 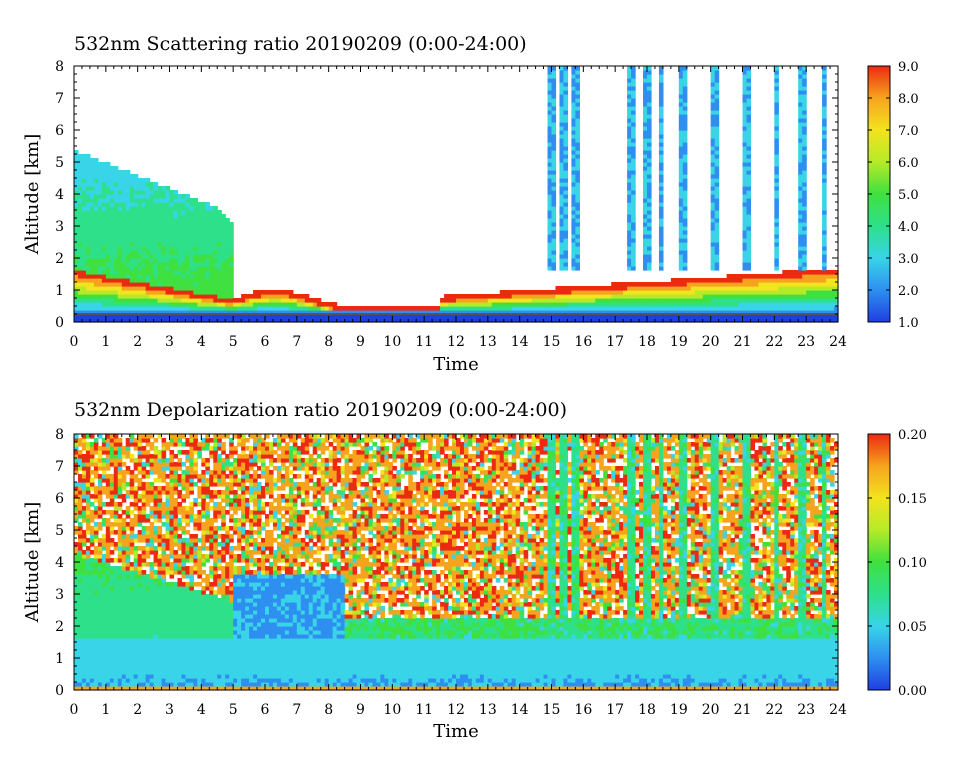 I want to click on x-tick-label: 24, so click(x=838, y=342).